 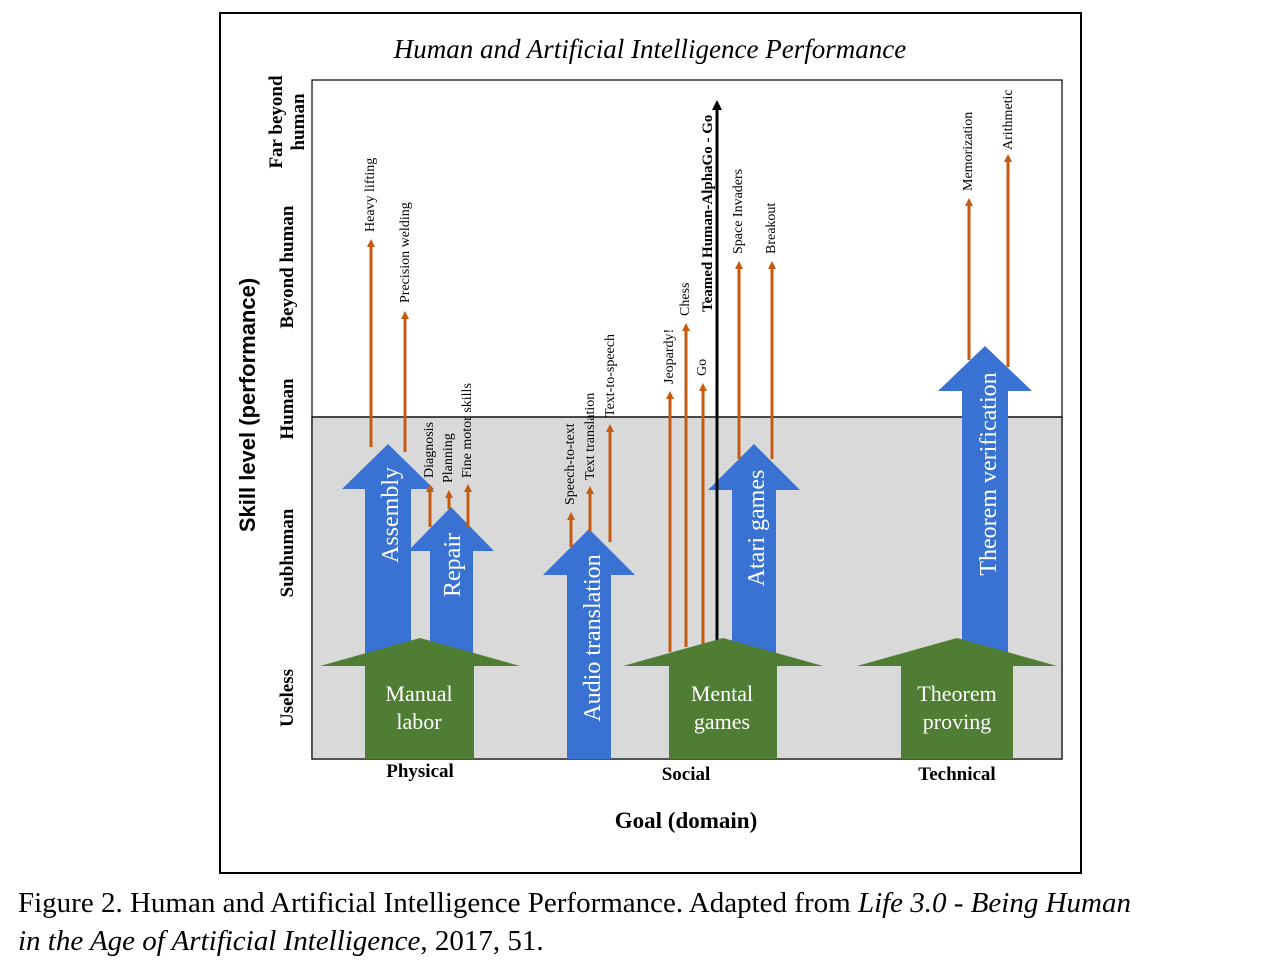 I want to click on breakout-label: Breakout, so click(x=771, y=228).